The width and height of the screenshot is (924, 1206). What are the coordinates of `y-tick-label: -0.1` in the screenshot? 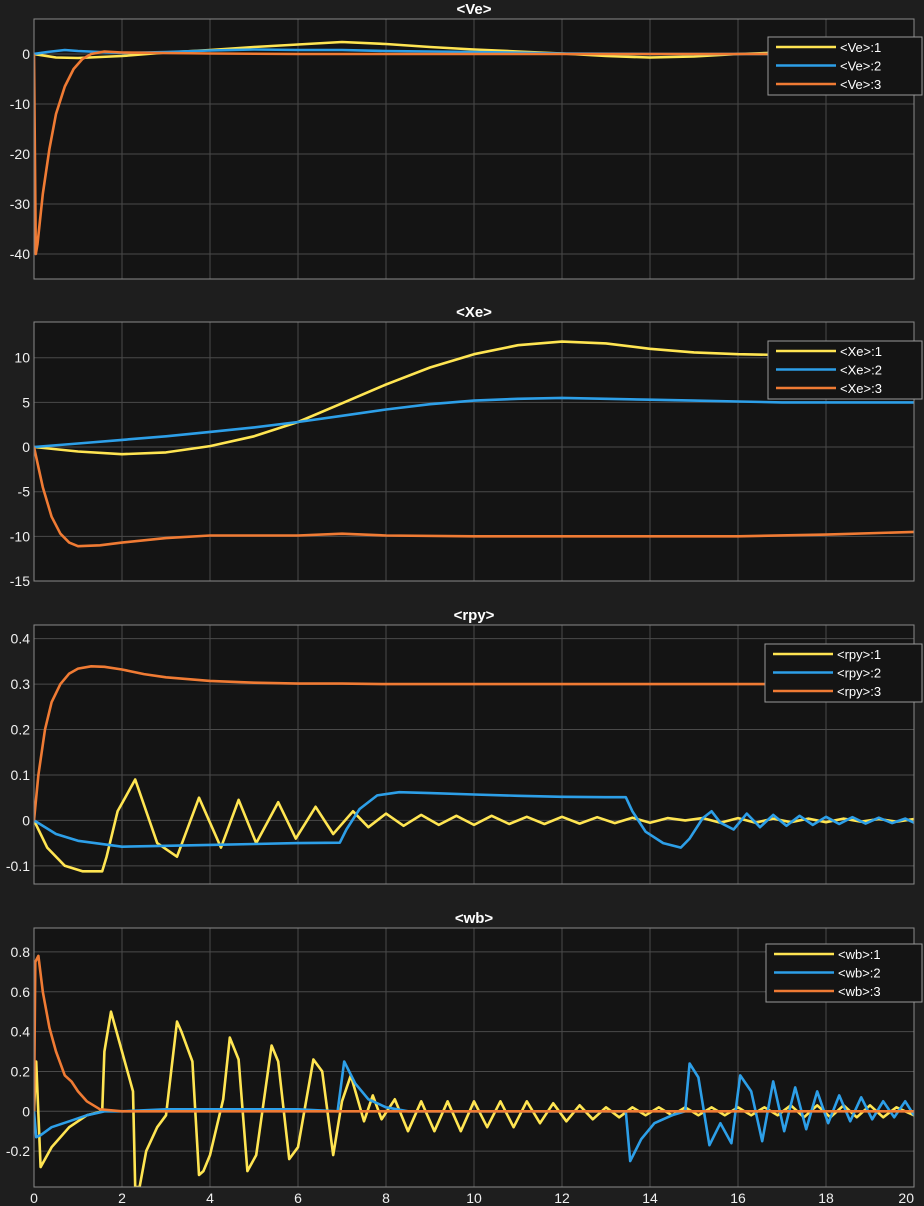 It's located at (18, 866).